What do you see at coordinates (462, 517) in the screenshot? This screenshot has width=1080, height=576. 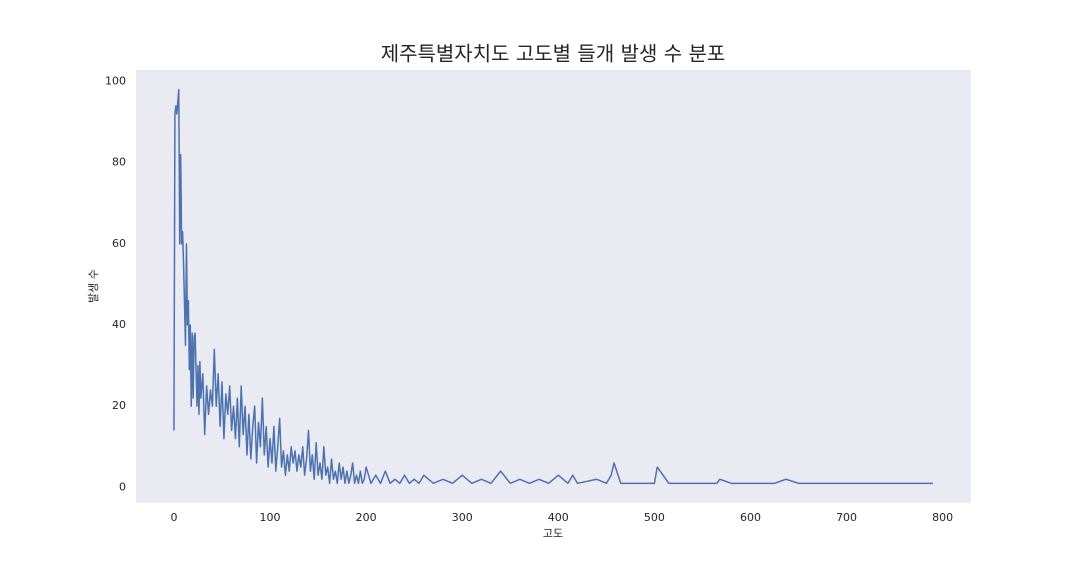 I see `x-tick-label: 300` at bounding box center [462, 517].